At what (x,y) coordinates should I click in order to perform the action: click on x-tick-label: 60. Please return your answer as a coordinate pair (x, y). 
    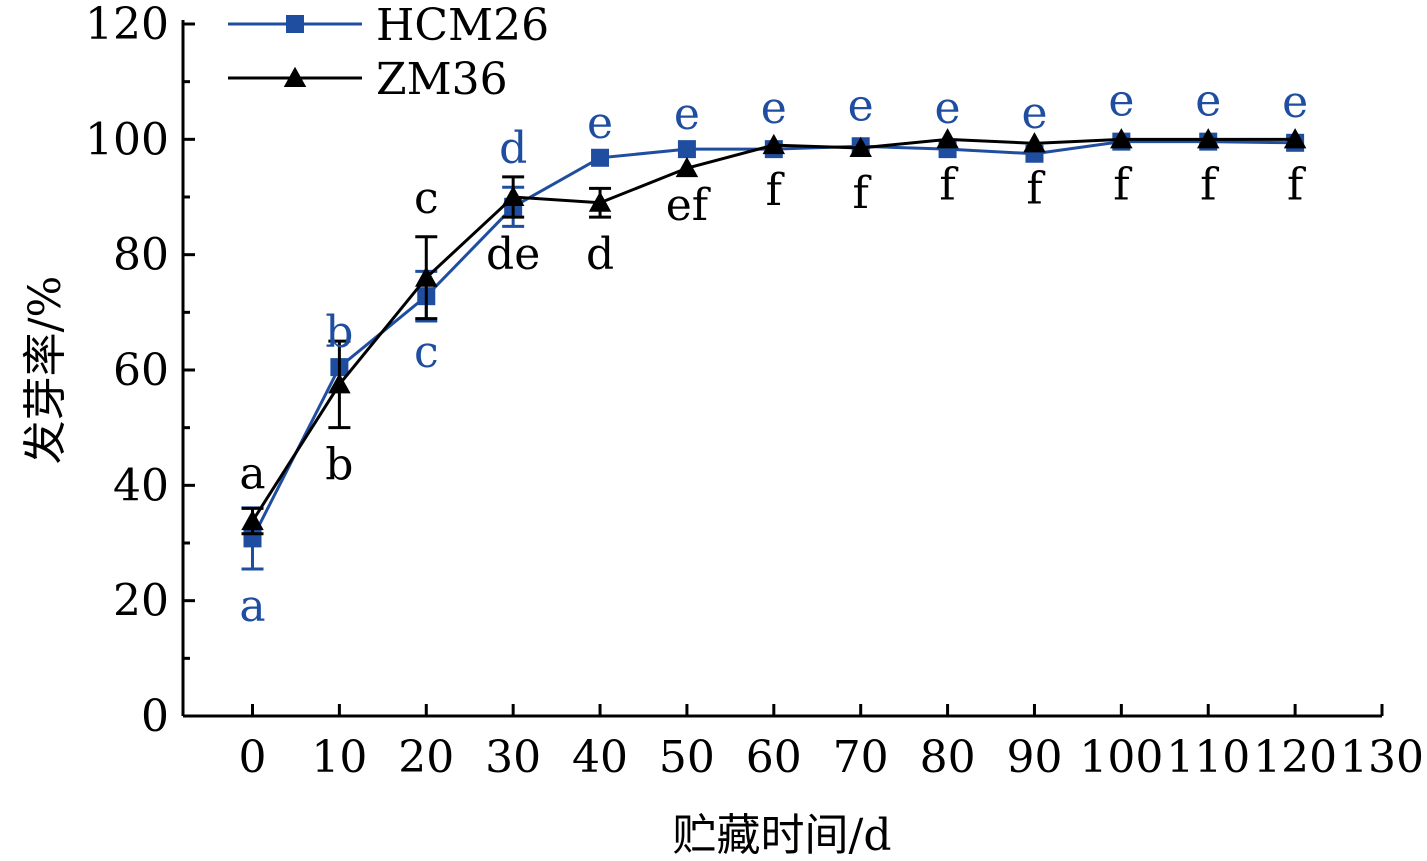
    Looking at the image, I should click on (774, 757).